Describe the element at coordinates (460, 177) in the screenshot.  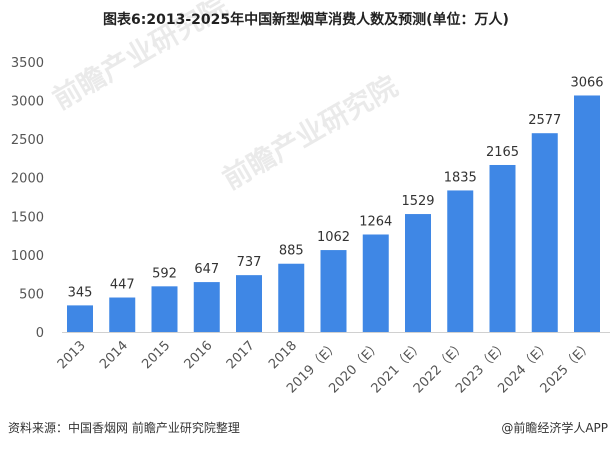
I see `data-label: 1835` at that location.